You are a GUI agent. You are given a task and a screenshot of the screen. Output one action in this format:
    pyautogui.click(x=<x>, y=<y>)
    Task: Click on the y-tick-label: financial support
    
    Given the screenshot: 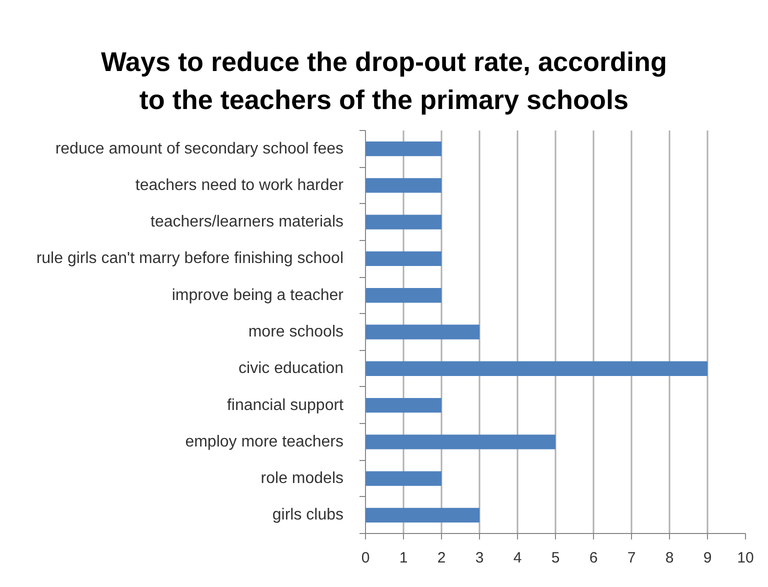 What is the action you would take?
    pyautogui.click(x=285, y=405)
    